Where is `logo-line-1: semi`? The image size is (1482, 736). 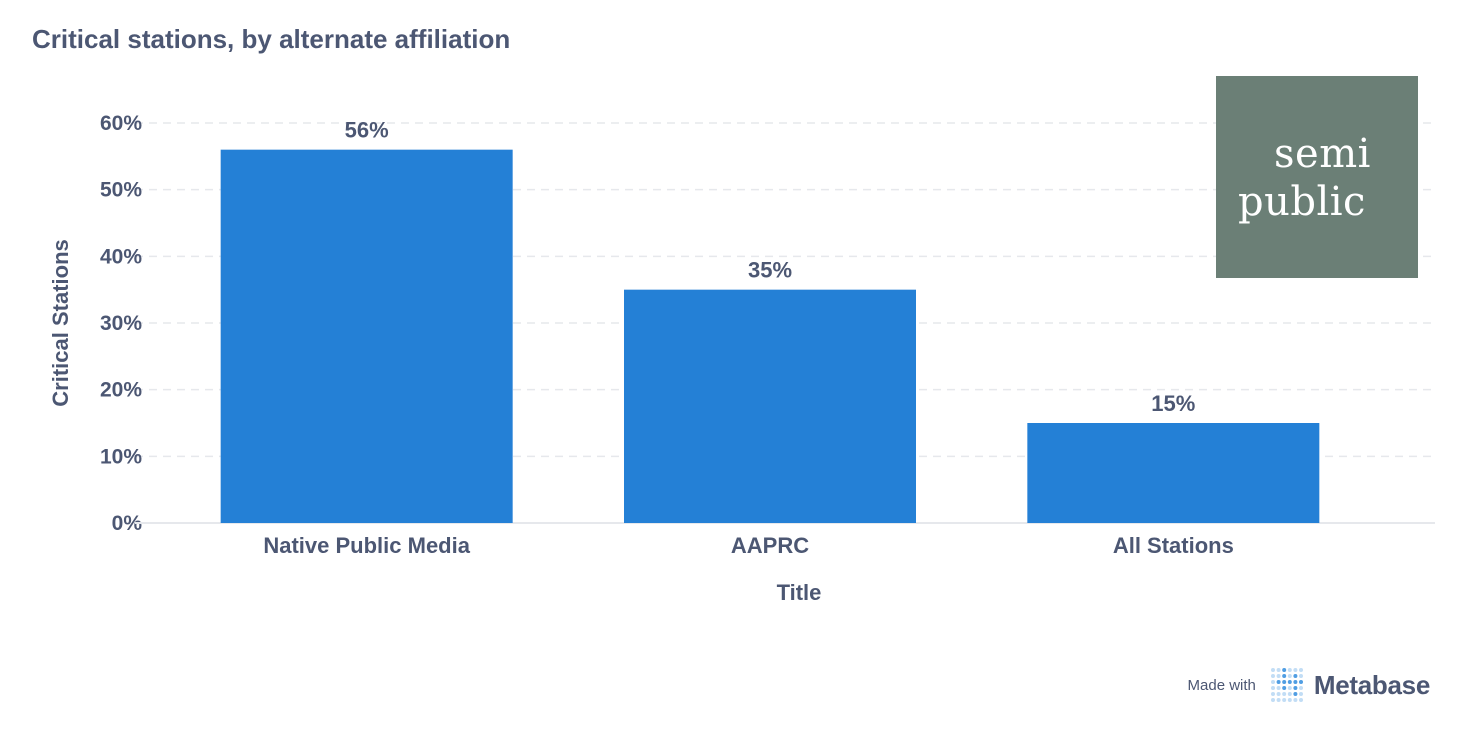
logo-line-1: semi is located at coordinates (1322, 154).